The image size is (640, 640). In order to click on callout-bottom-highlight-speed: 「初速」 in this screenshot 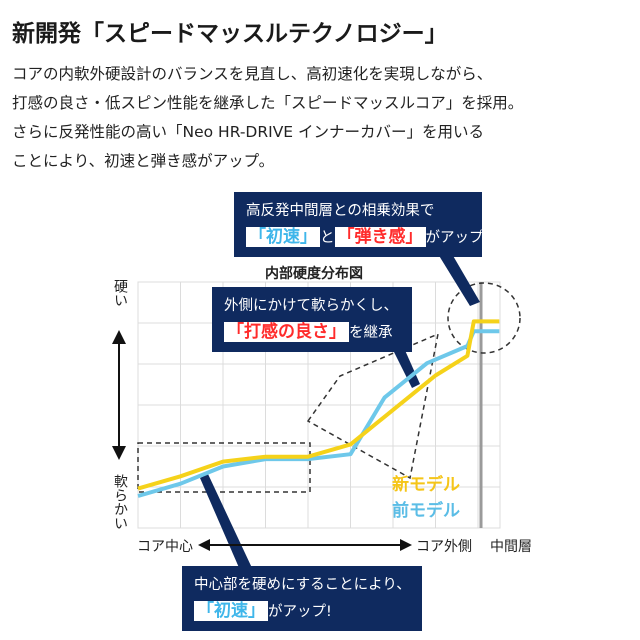, I will do `click(231, 611)`.